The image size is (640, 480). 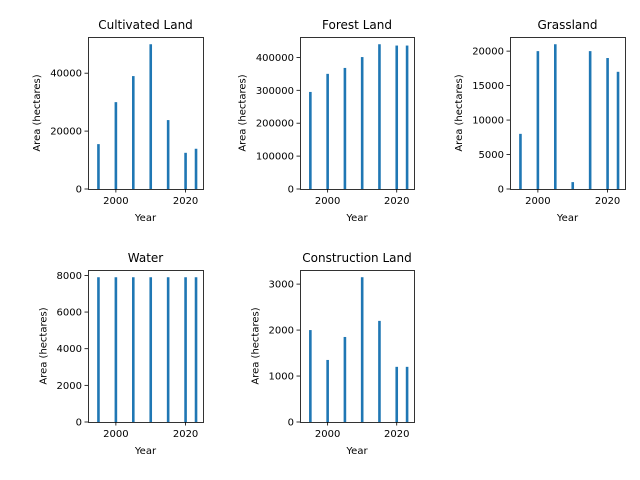 What do you see at coordinates (357, 25) in the screenshot?
I see `chart-title: Forest Land` at bounding box center [357, 25].